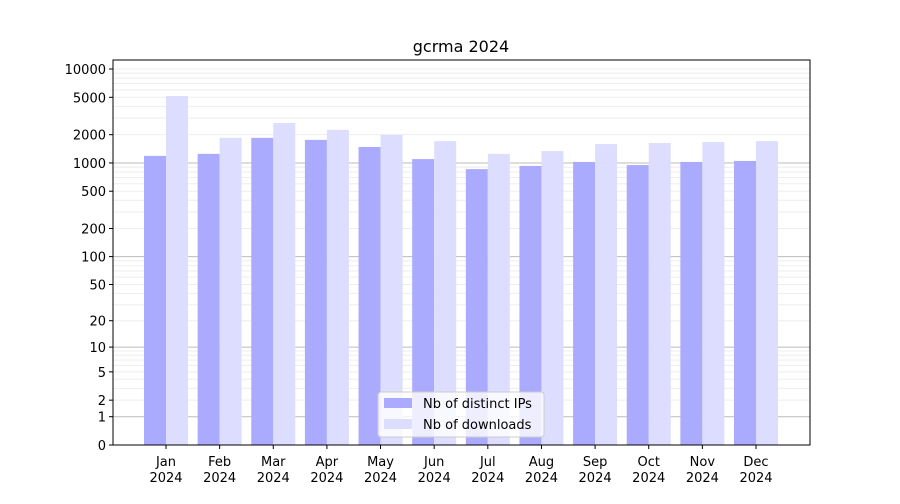  I want to click on x-tick-label: Aug 2024, so click(541, 470).